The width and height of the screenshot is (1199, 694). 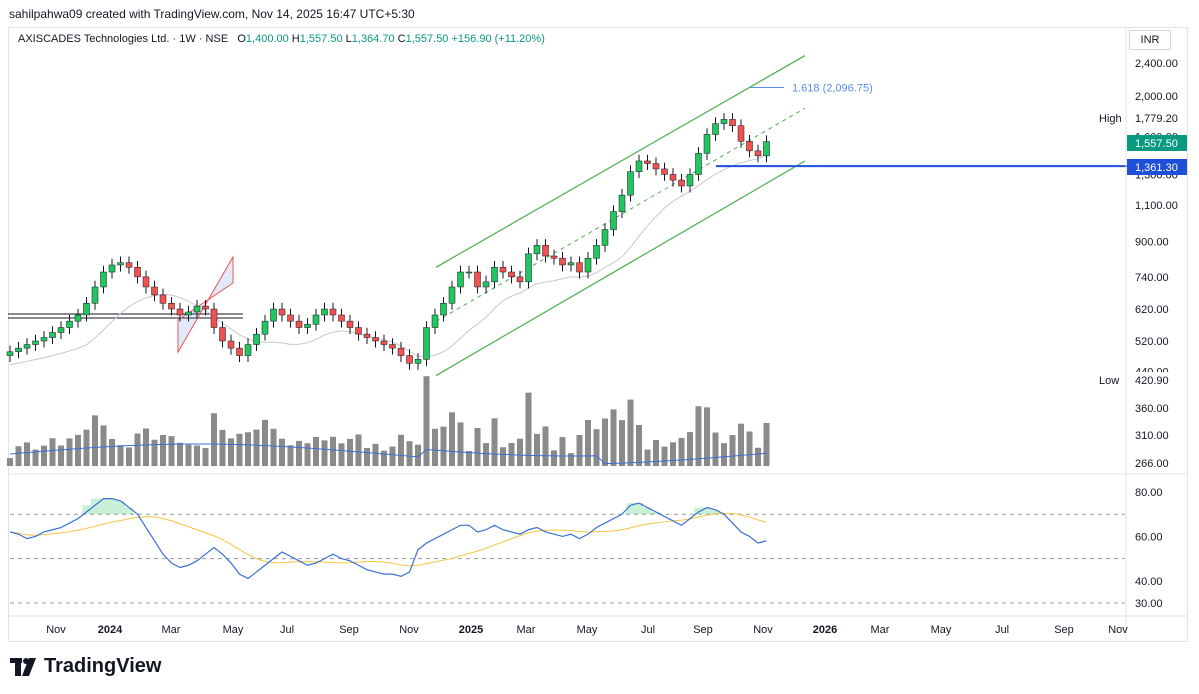 I want to click on rsi-moving-average, so click(x=388, y=539).